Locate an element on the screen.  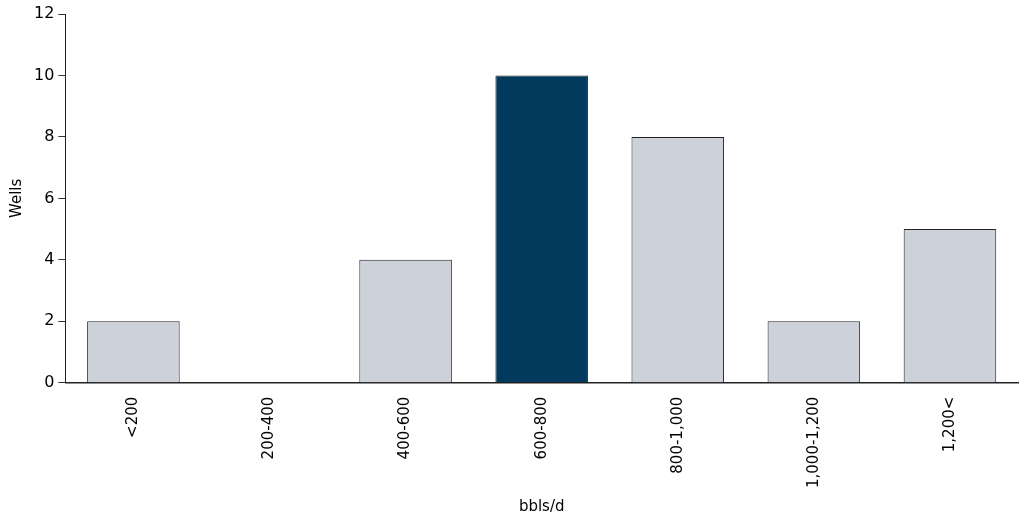
y-tick-label: 10 is located at coordinates (44, 74).